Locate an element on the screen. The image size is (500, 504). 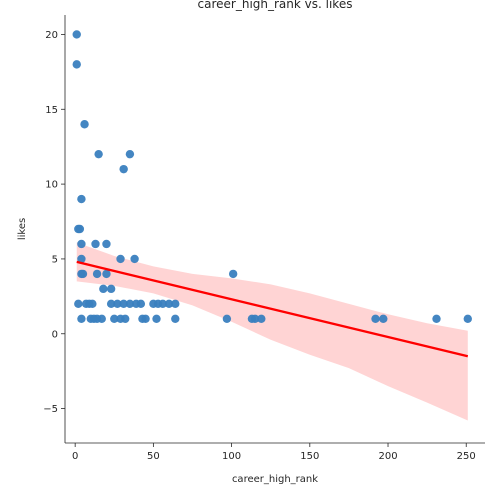
y-tick-label: 0 is located at coordinates (55, 334).